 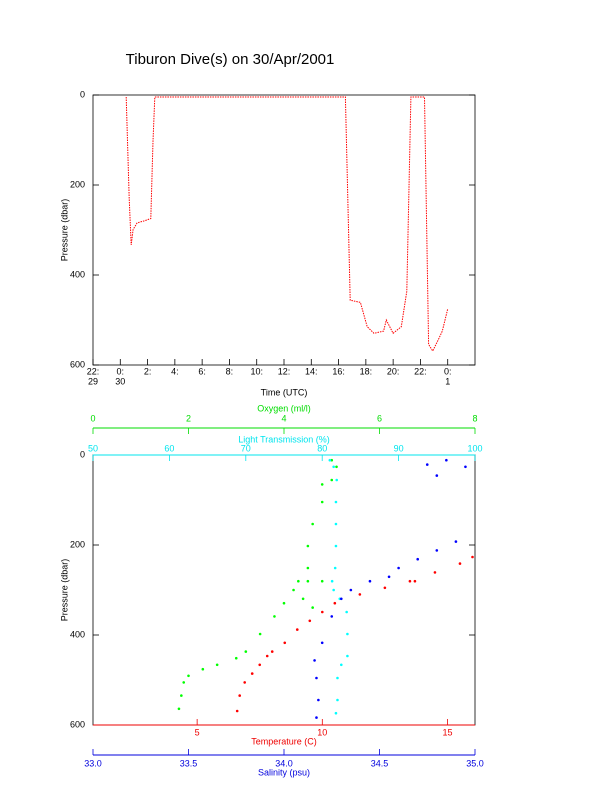 What do you see at coordinates (92, 418) in the screenshot?
I see `x-tick-label: 0` at bounding box center [92, 418].